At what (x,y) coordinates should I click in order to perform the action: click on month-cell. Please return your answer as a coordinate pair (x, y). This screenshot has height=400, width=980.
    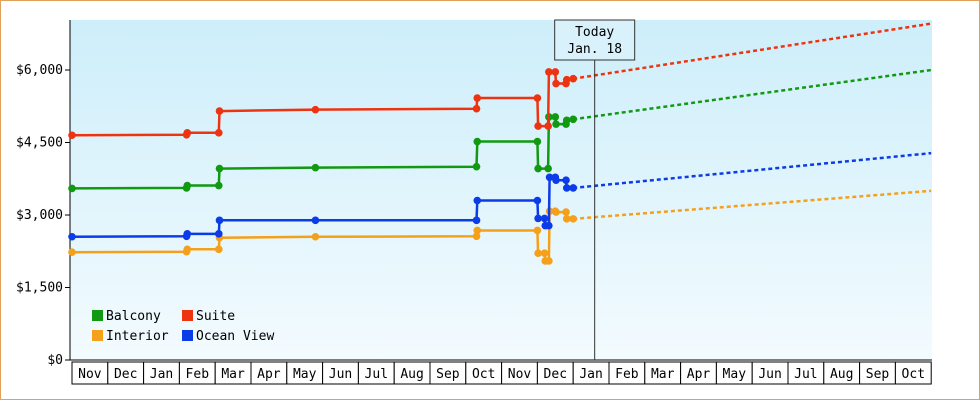
    Looking at the image, I should click on (913, 373).